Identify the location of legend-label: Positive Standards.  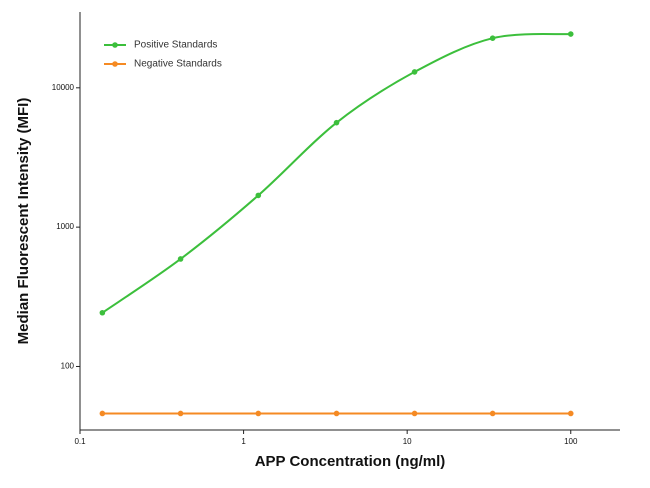
(175, 45).